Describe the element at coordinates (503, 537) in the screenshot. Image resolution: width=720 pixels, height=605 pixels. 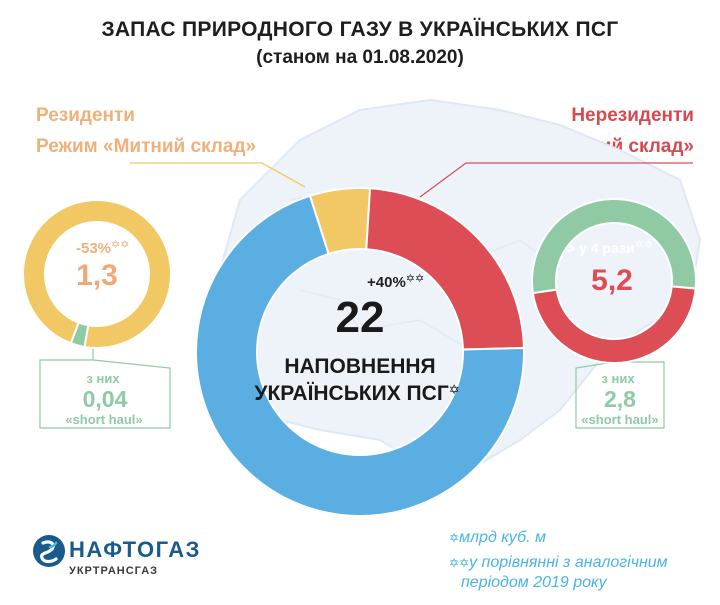
I see `footnote-unit-text: млрд куб. м` at that location.